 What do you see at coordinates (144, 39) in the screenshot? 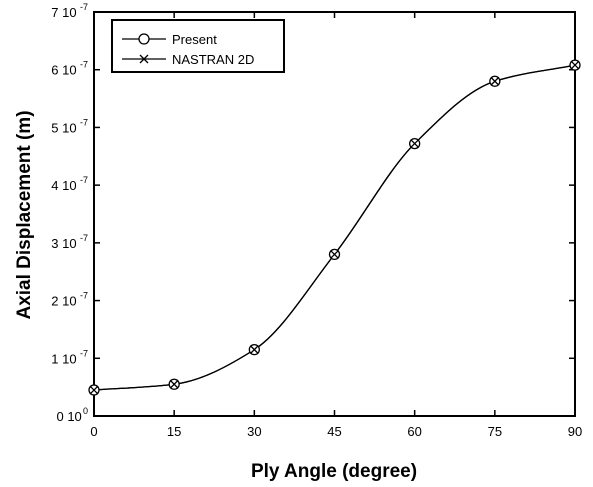
I see `legend-circle-marker` at bounding box center [144, 39].